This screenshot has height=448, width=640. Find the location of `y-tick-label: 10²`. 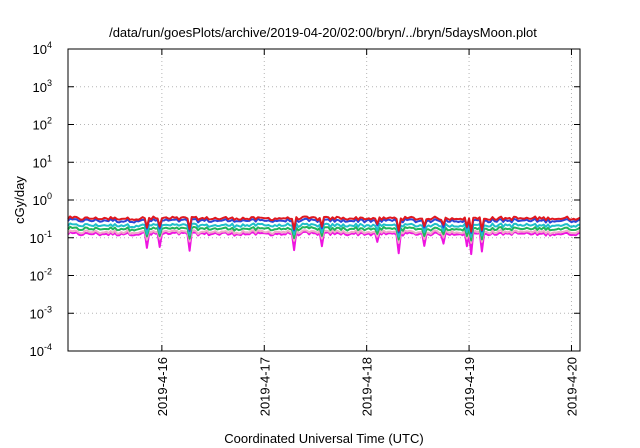

y-tick-label: 10² is located at coordinates (42, 124).